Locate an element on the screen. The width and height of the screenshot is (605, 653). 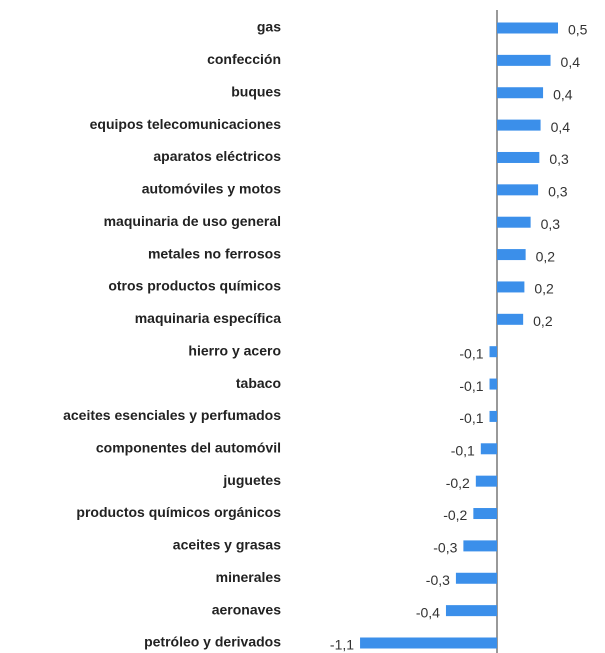
category-label: otros productos químicos is located at coordinates (194, 286).